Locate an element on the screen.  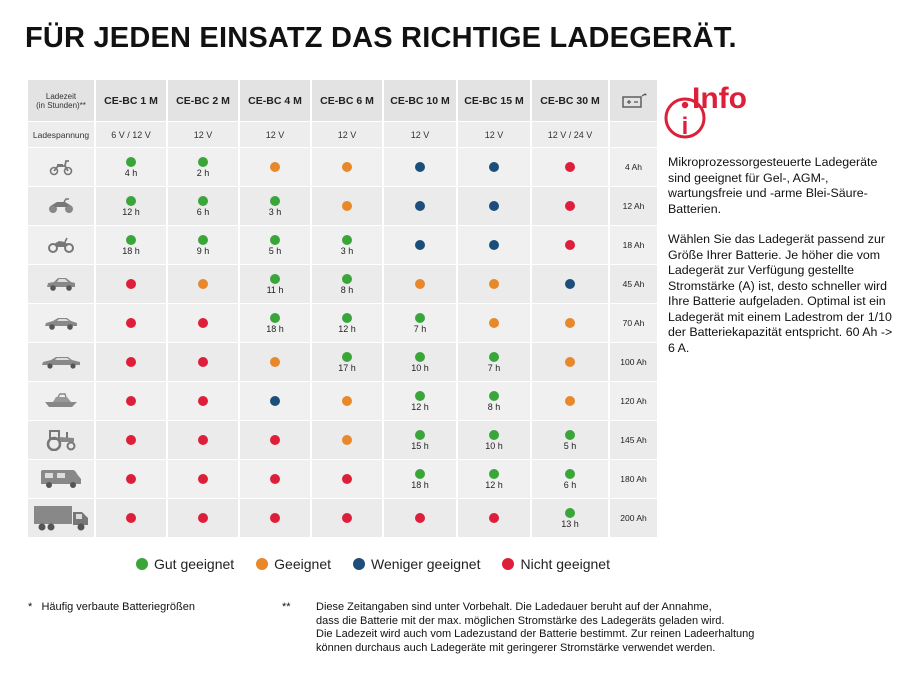
charging-hours: 8 h is located at coordinates (347, 289).